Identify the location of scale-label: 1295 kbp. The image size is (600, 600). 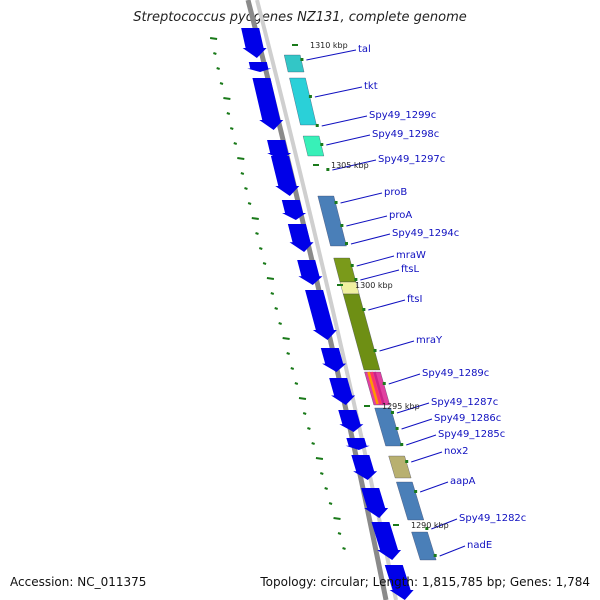
(401, 406).